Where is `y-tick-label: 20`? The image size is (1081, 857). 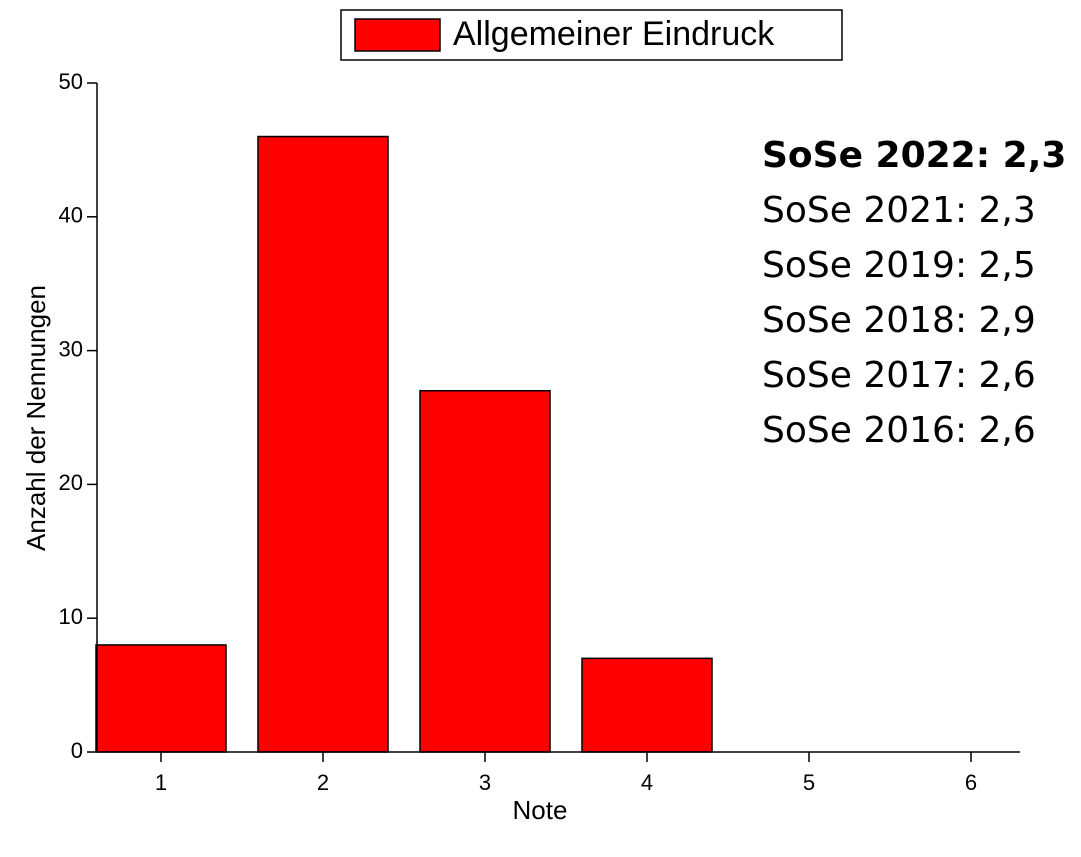
y-tick-label: 20 is located at coordinates (71, 482).